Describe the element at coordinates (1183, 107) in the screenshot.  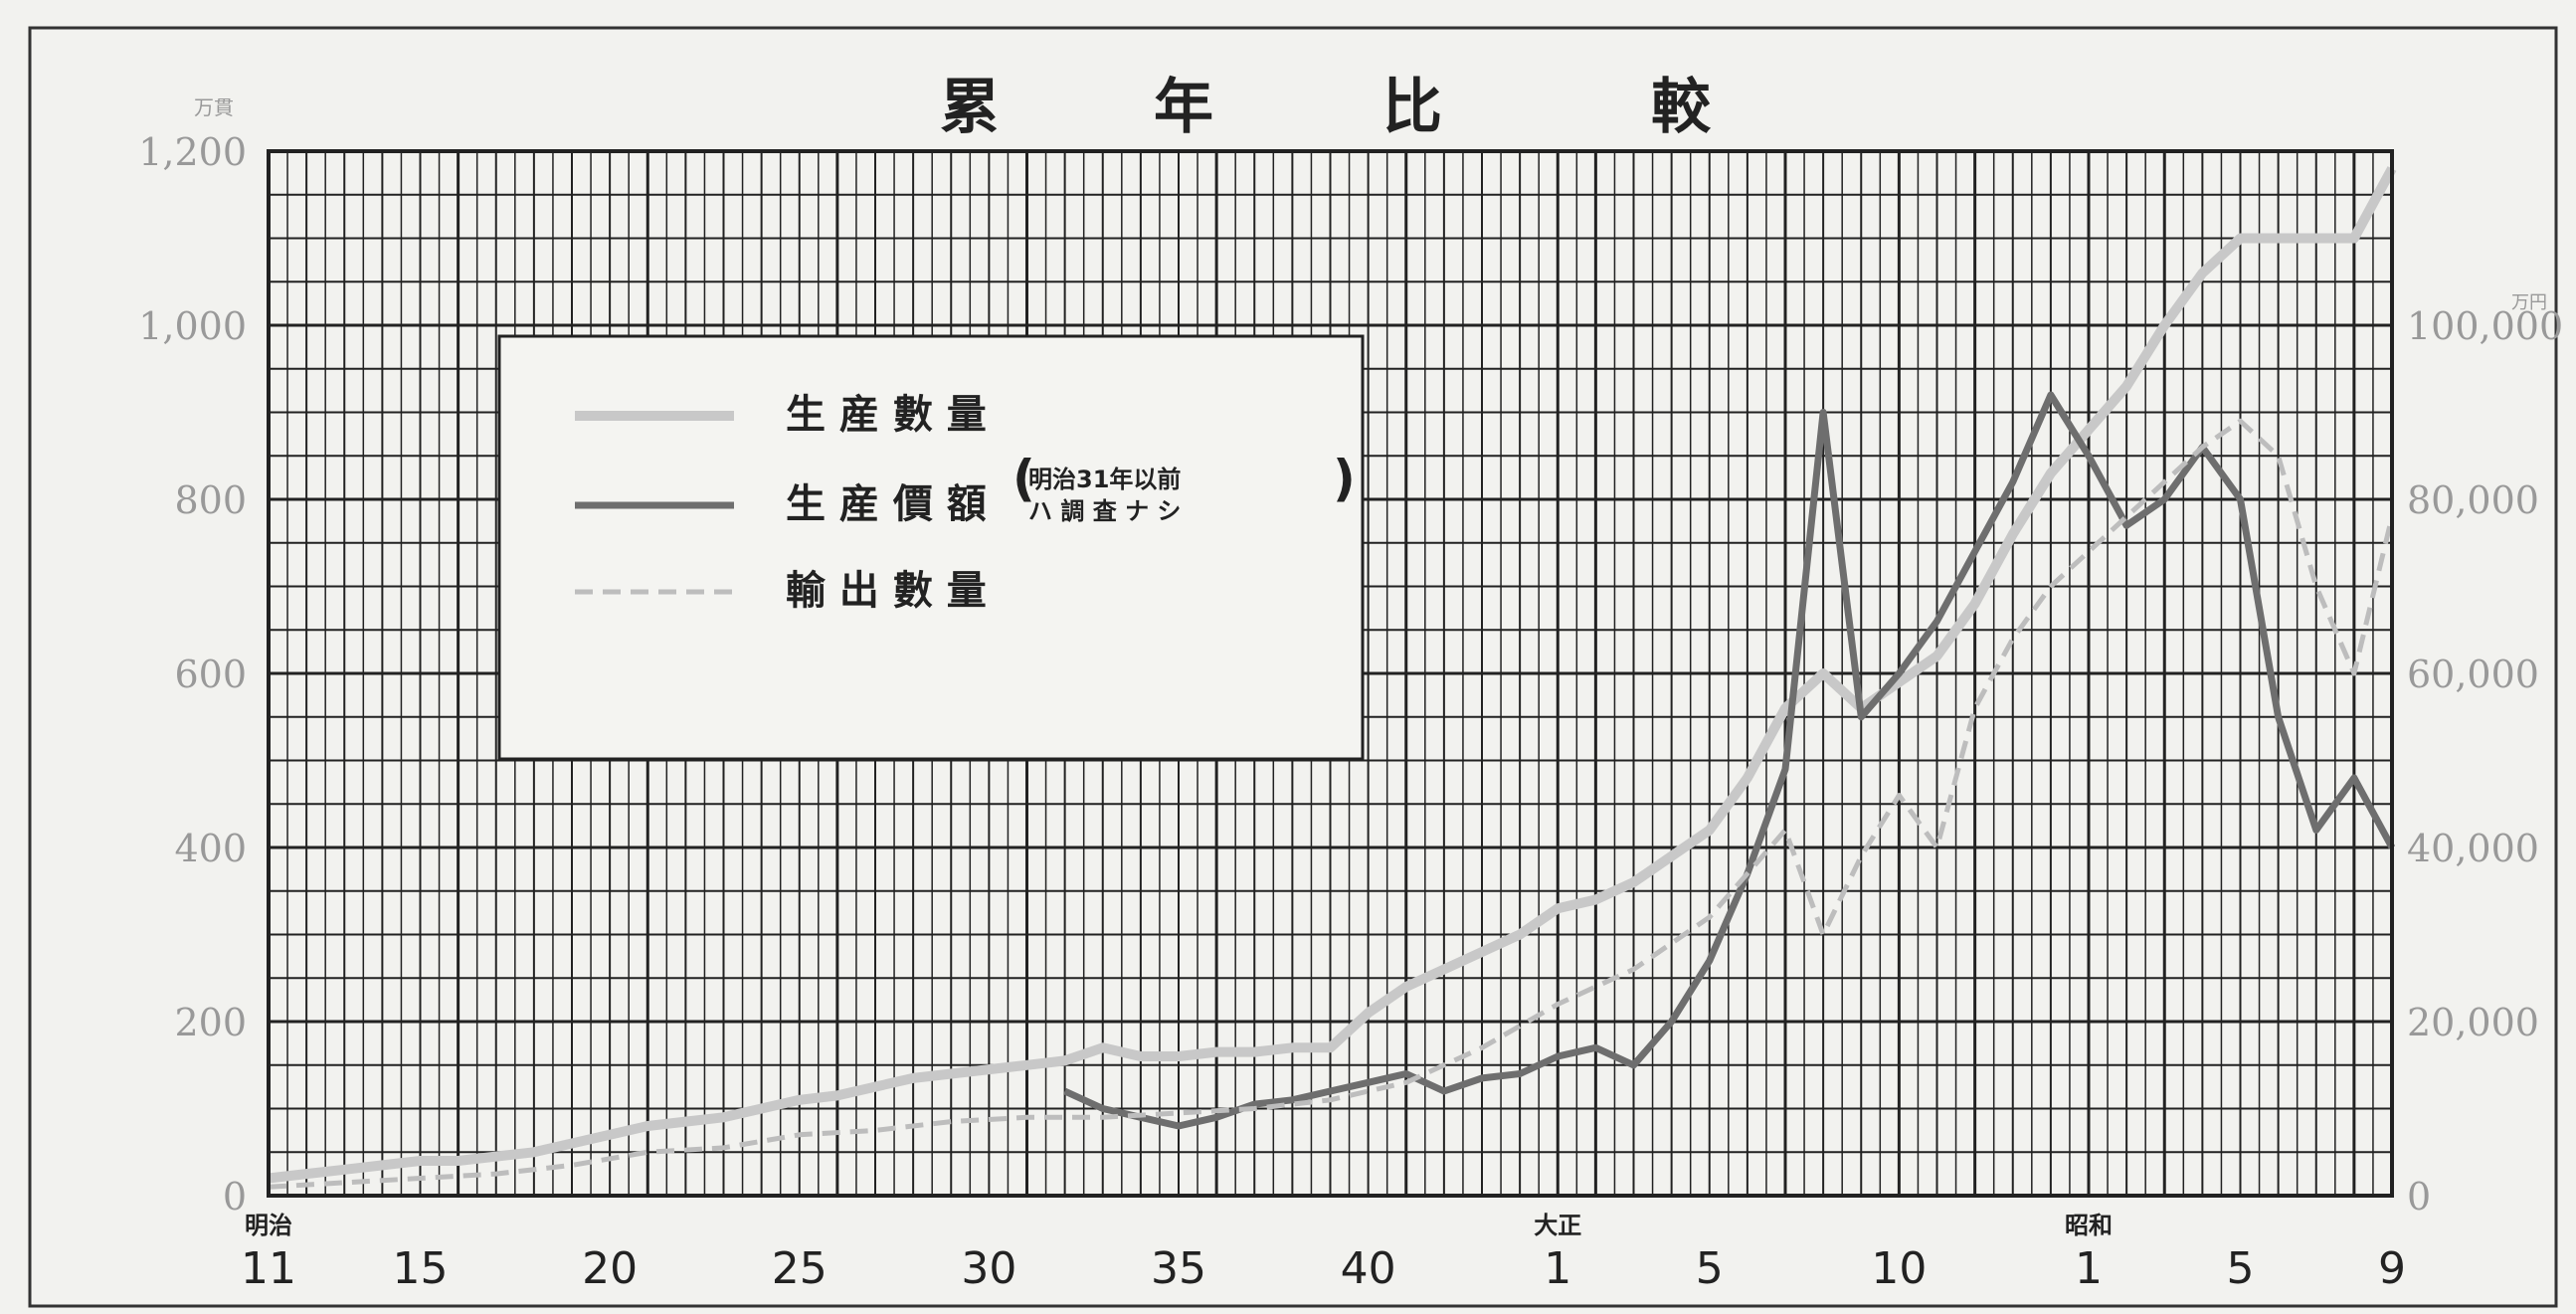
I see `title-char: 年` at that location.